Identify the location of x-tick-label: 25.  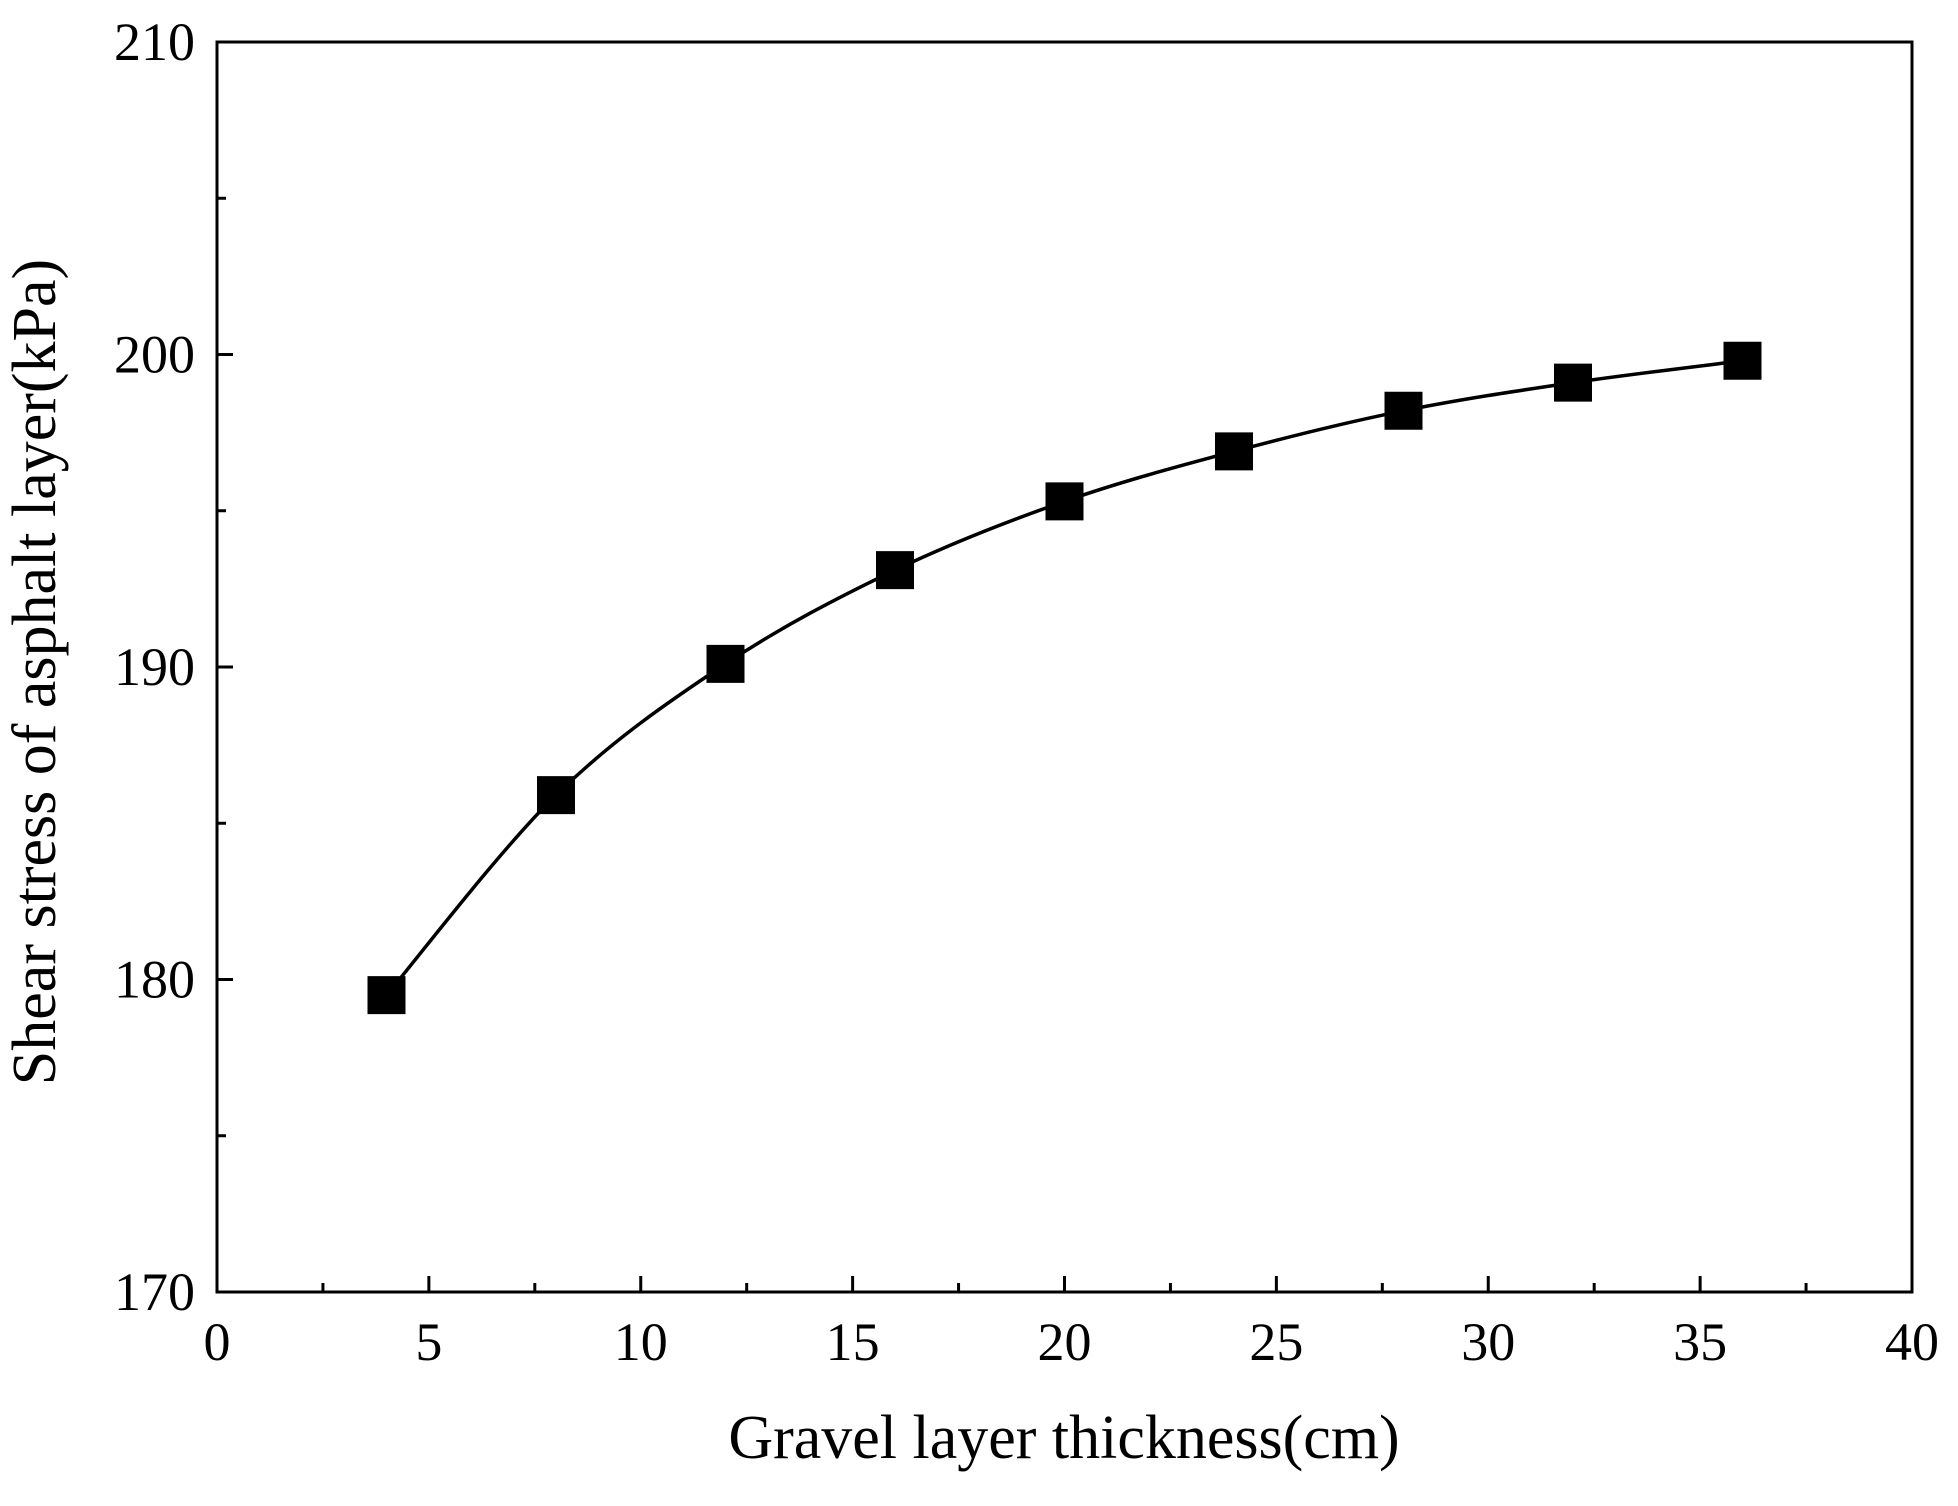
(1276, 1342).